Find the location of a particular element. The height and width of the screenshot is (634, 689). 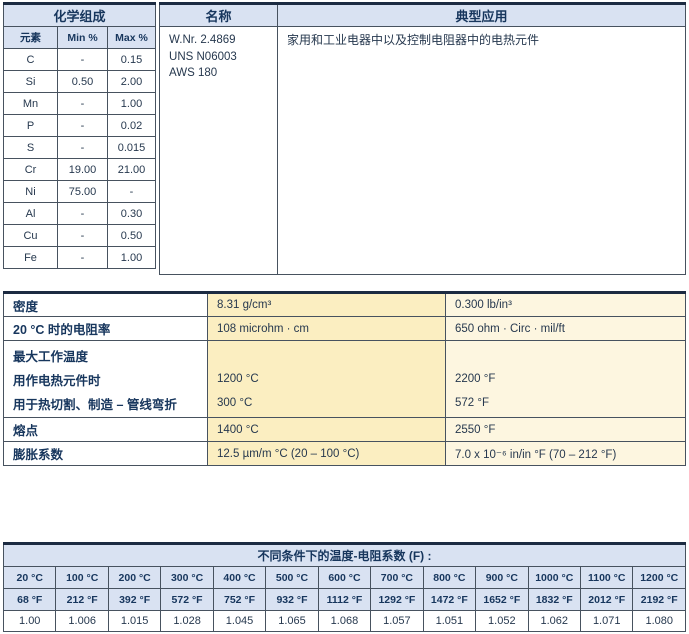

celsius-cell: 1100 °C is located at coordinates (606, 577).